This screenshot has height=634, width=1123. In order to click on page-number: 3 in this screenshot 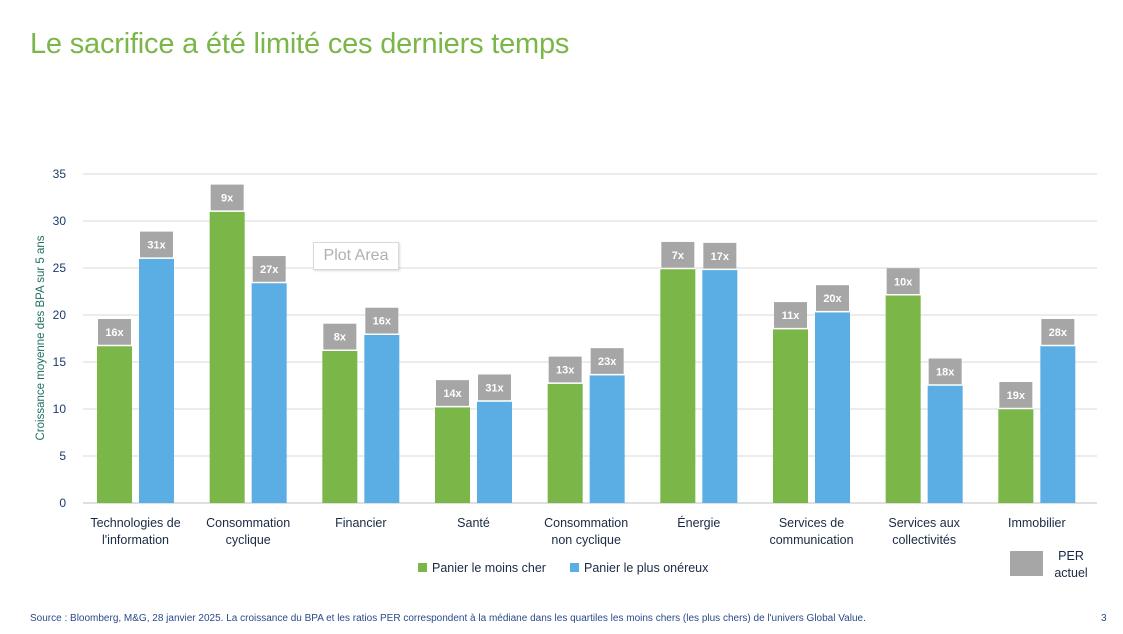, I will do `click(1104, 618)`.